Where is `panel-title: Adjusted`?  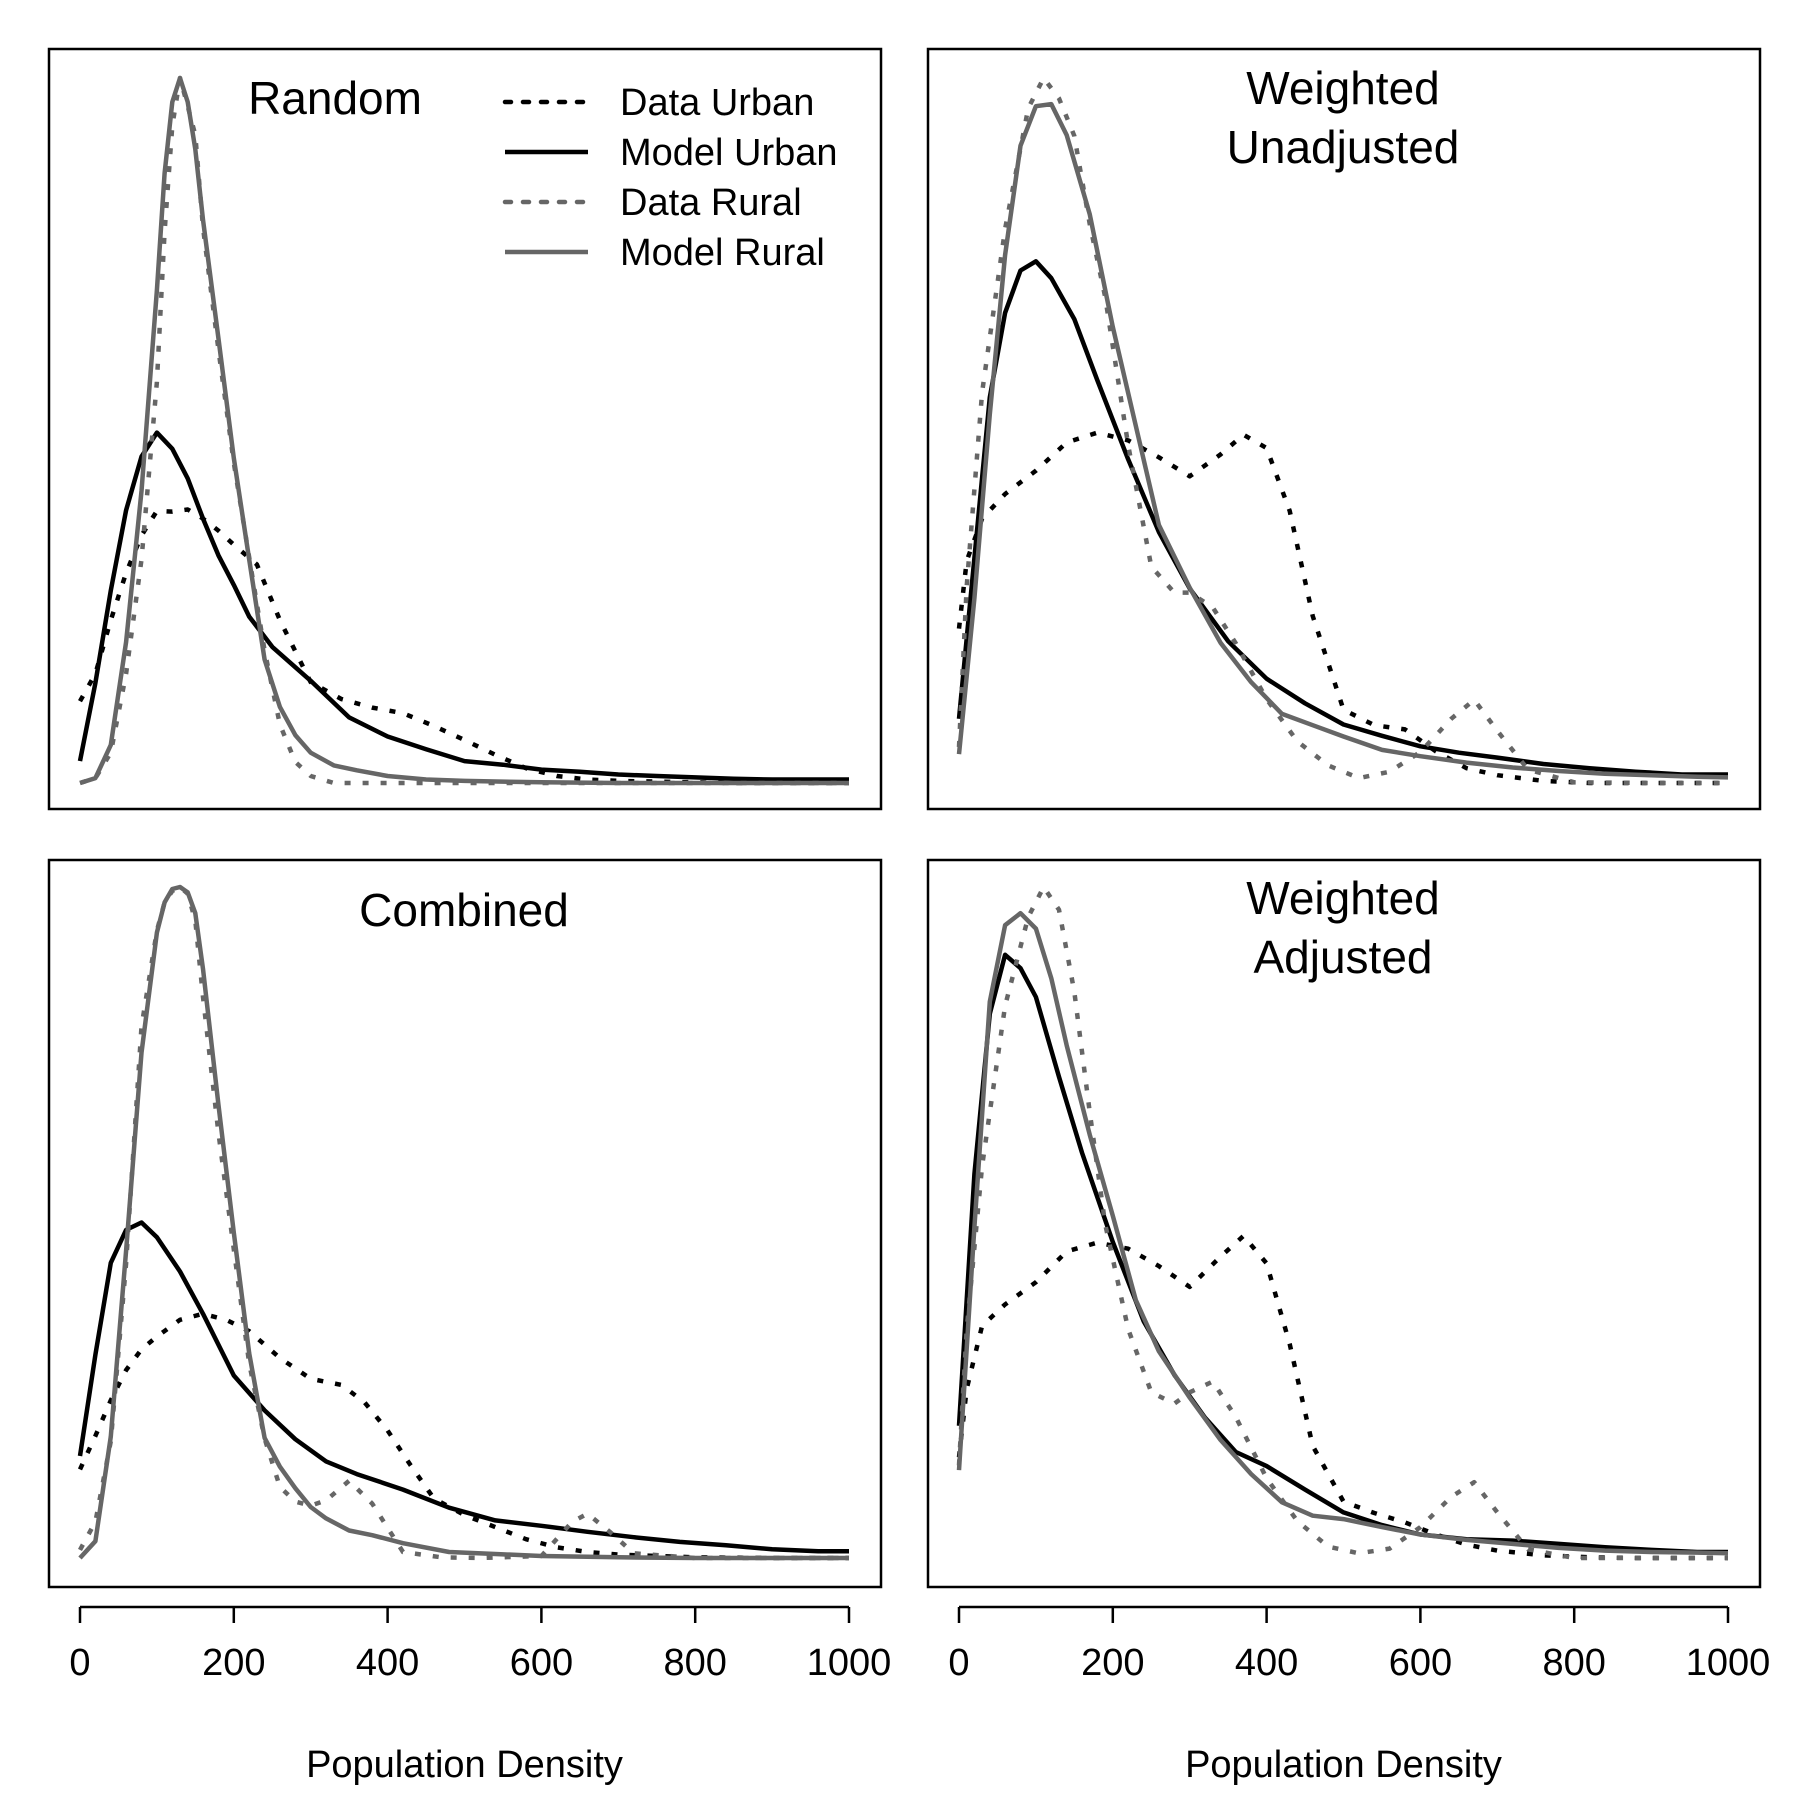
panel-title: Adjusted is located at coordinates (1342, 957).